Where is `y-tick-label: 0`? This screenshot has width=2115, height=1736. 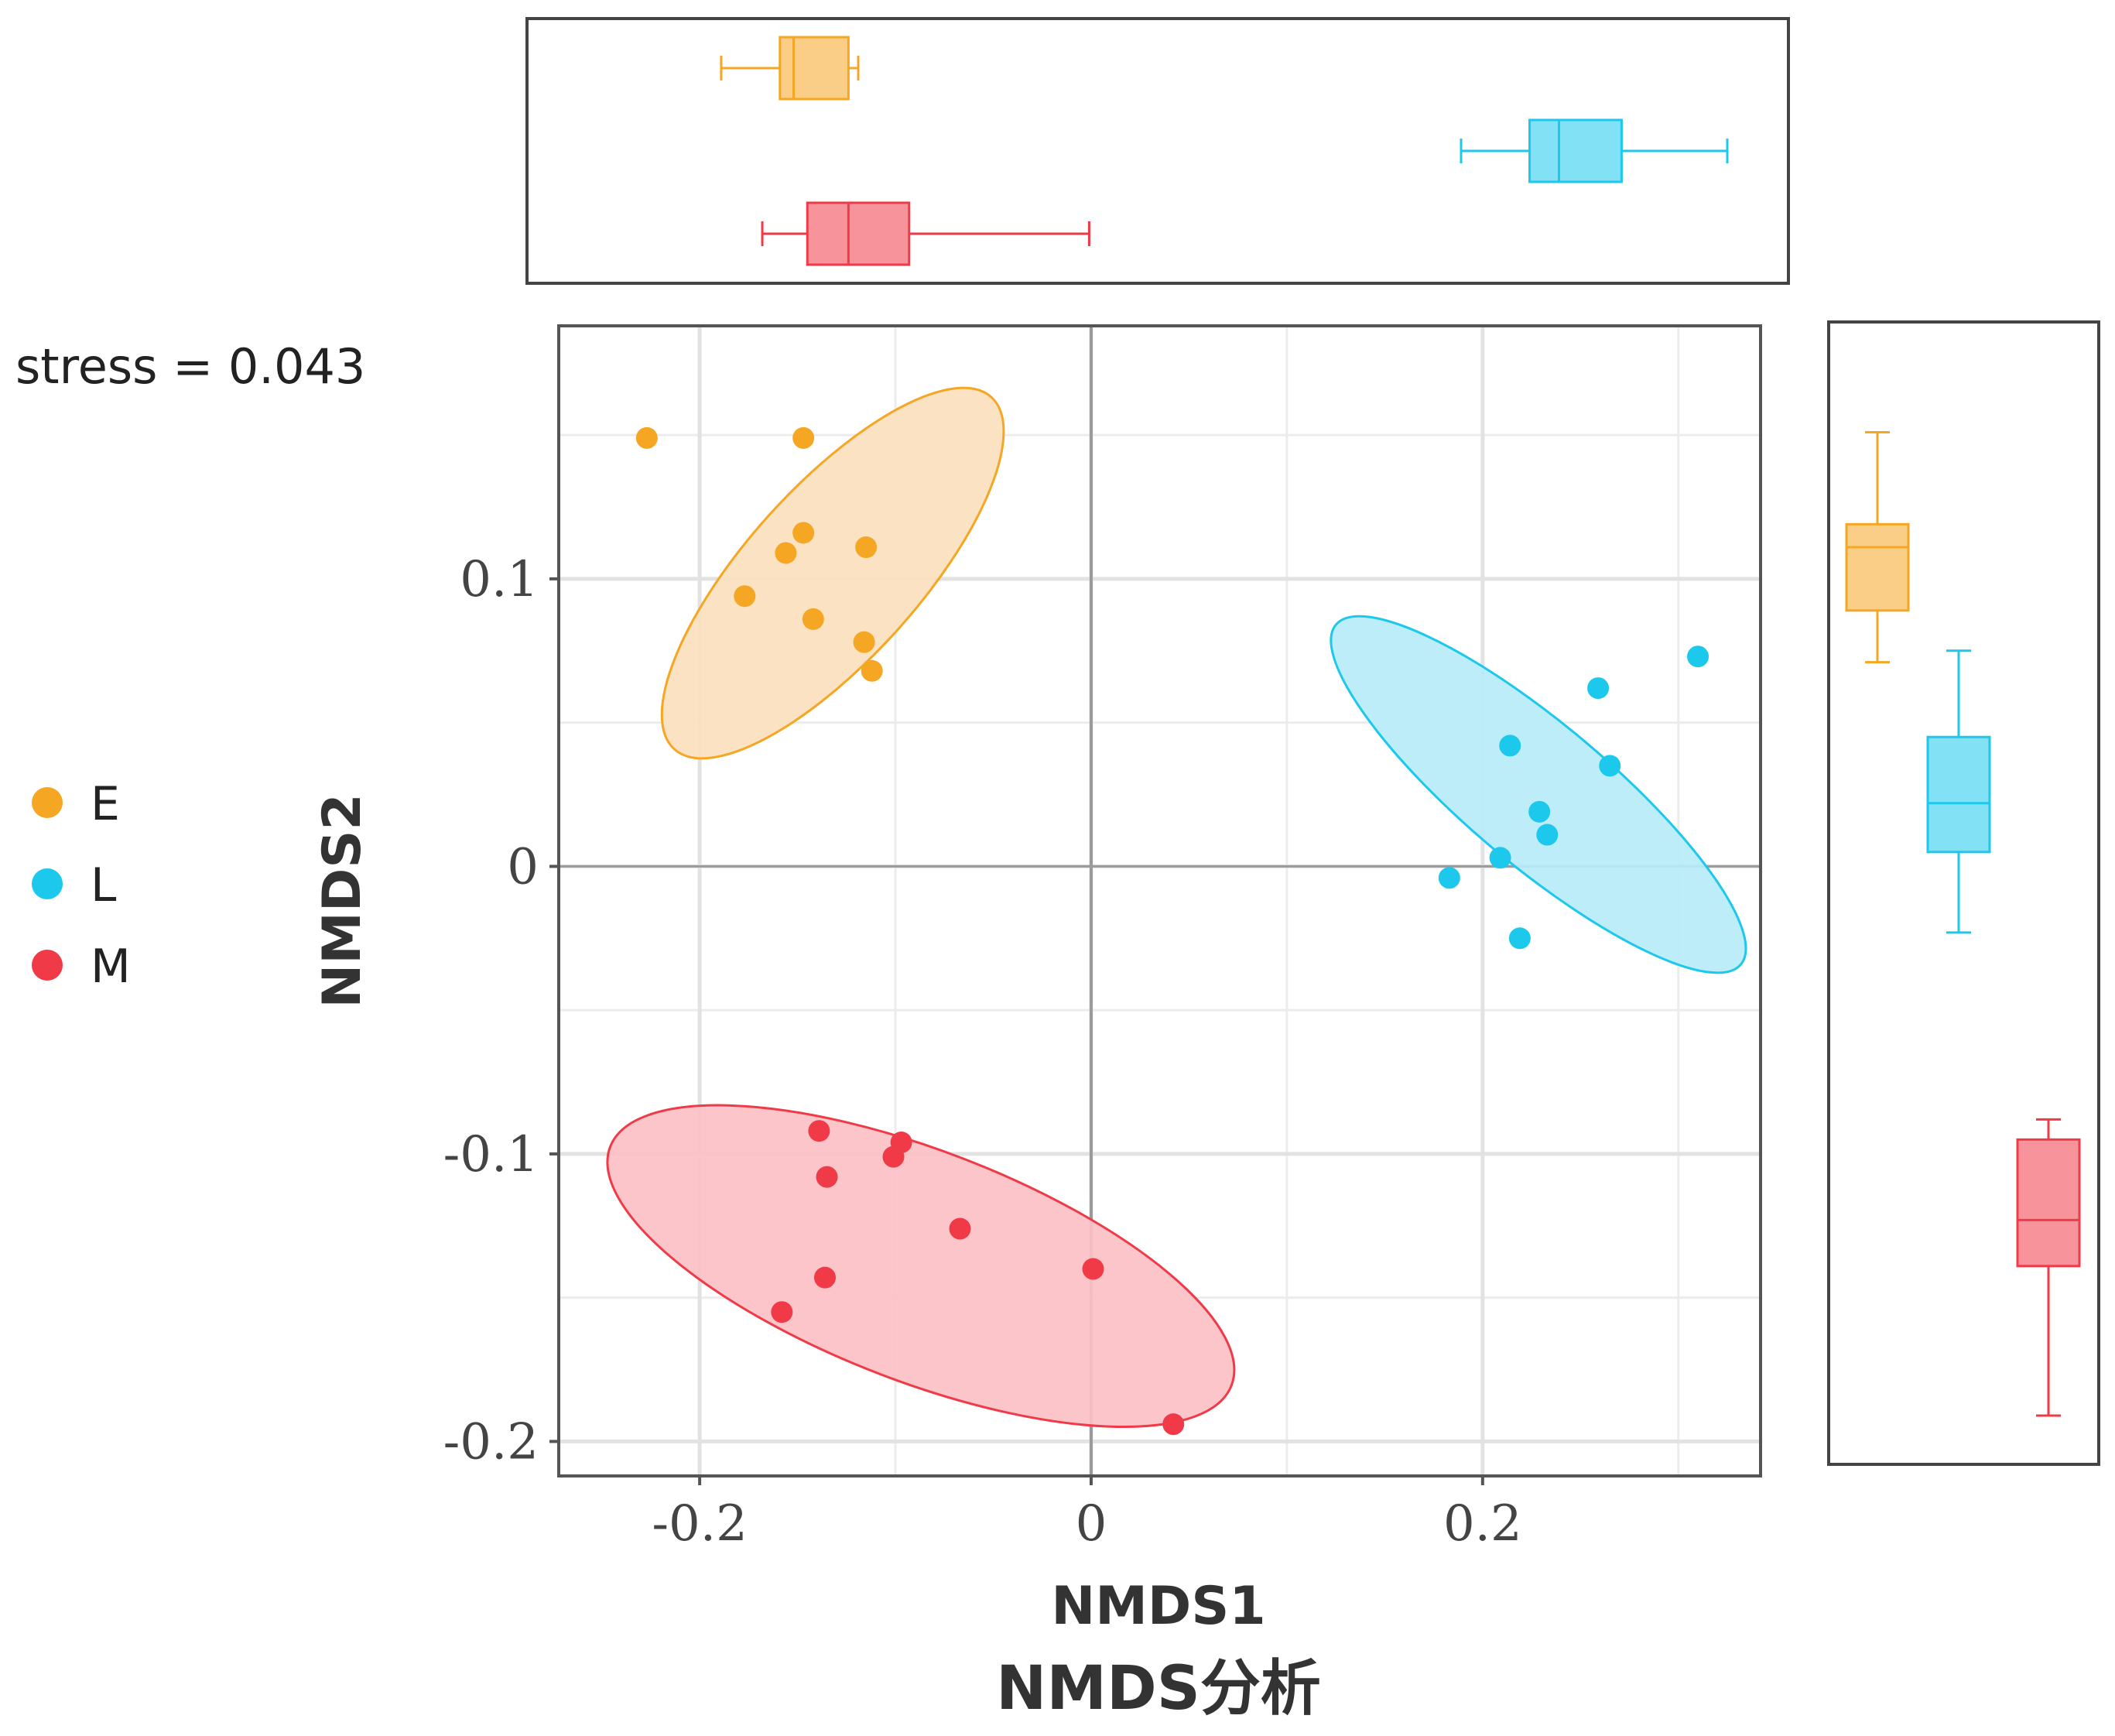 y-tick-label: 0 is located at coordinates (523, 866).